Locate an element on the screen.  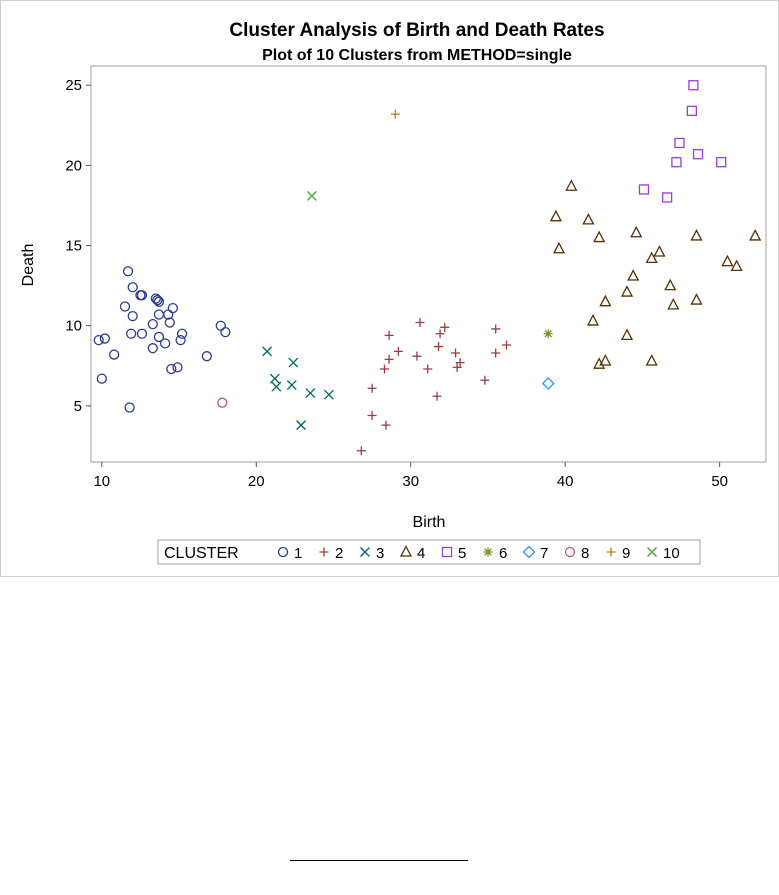
y-tick-label: 15 is located at coordinates (73, 246).